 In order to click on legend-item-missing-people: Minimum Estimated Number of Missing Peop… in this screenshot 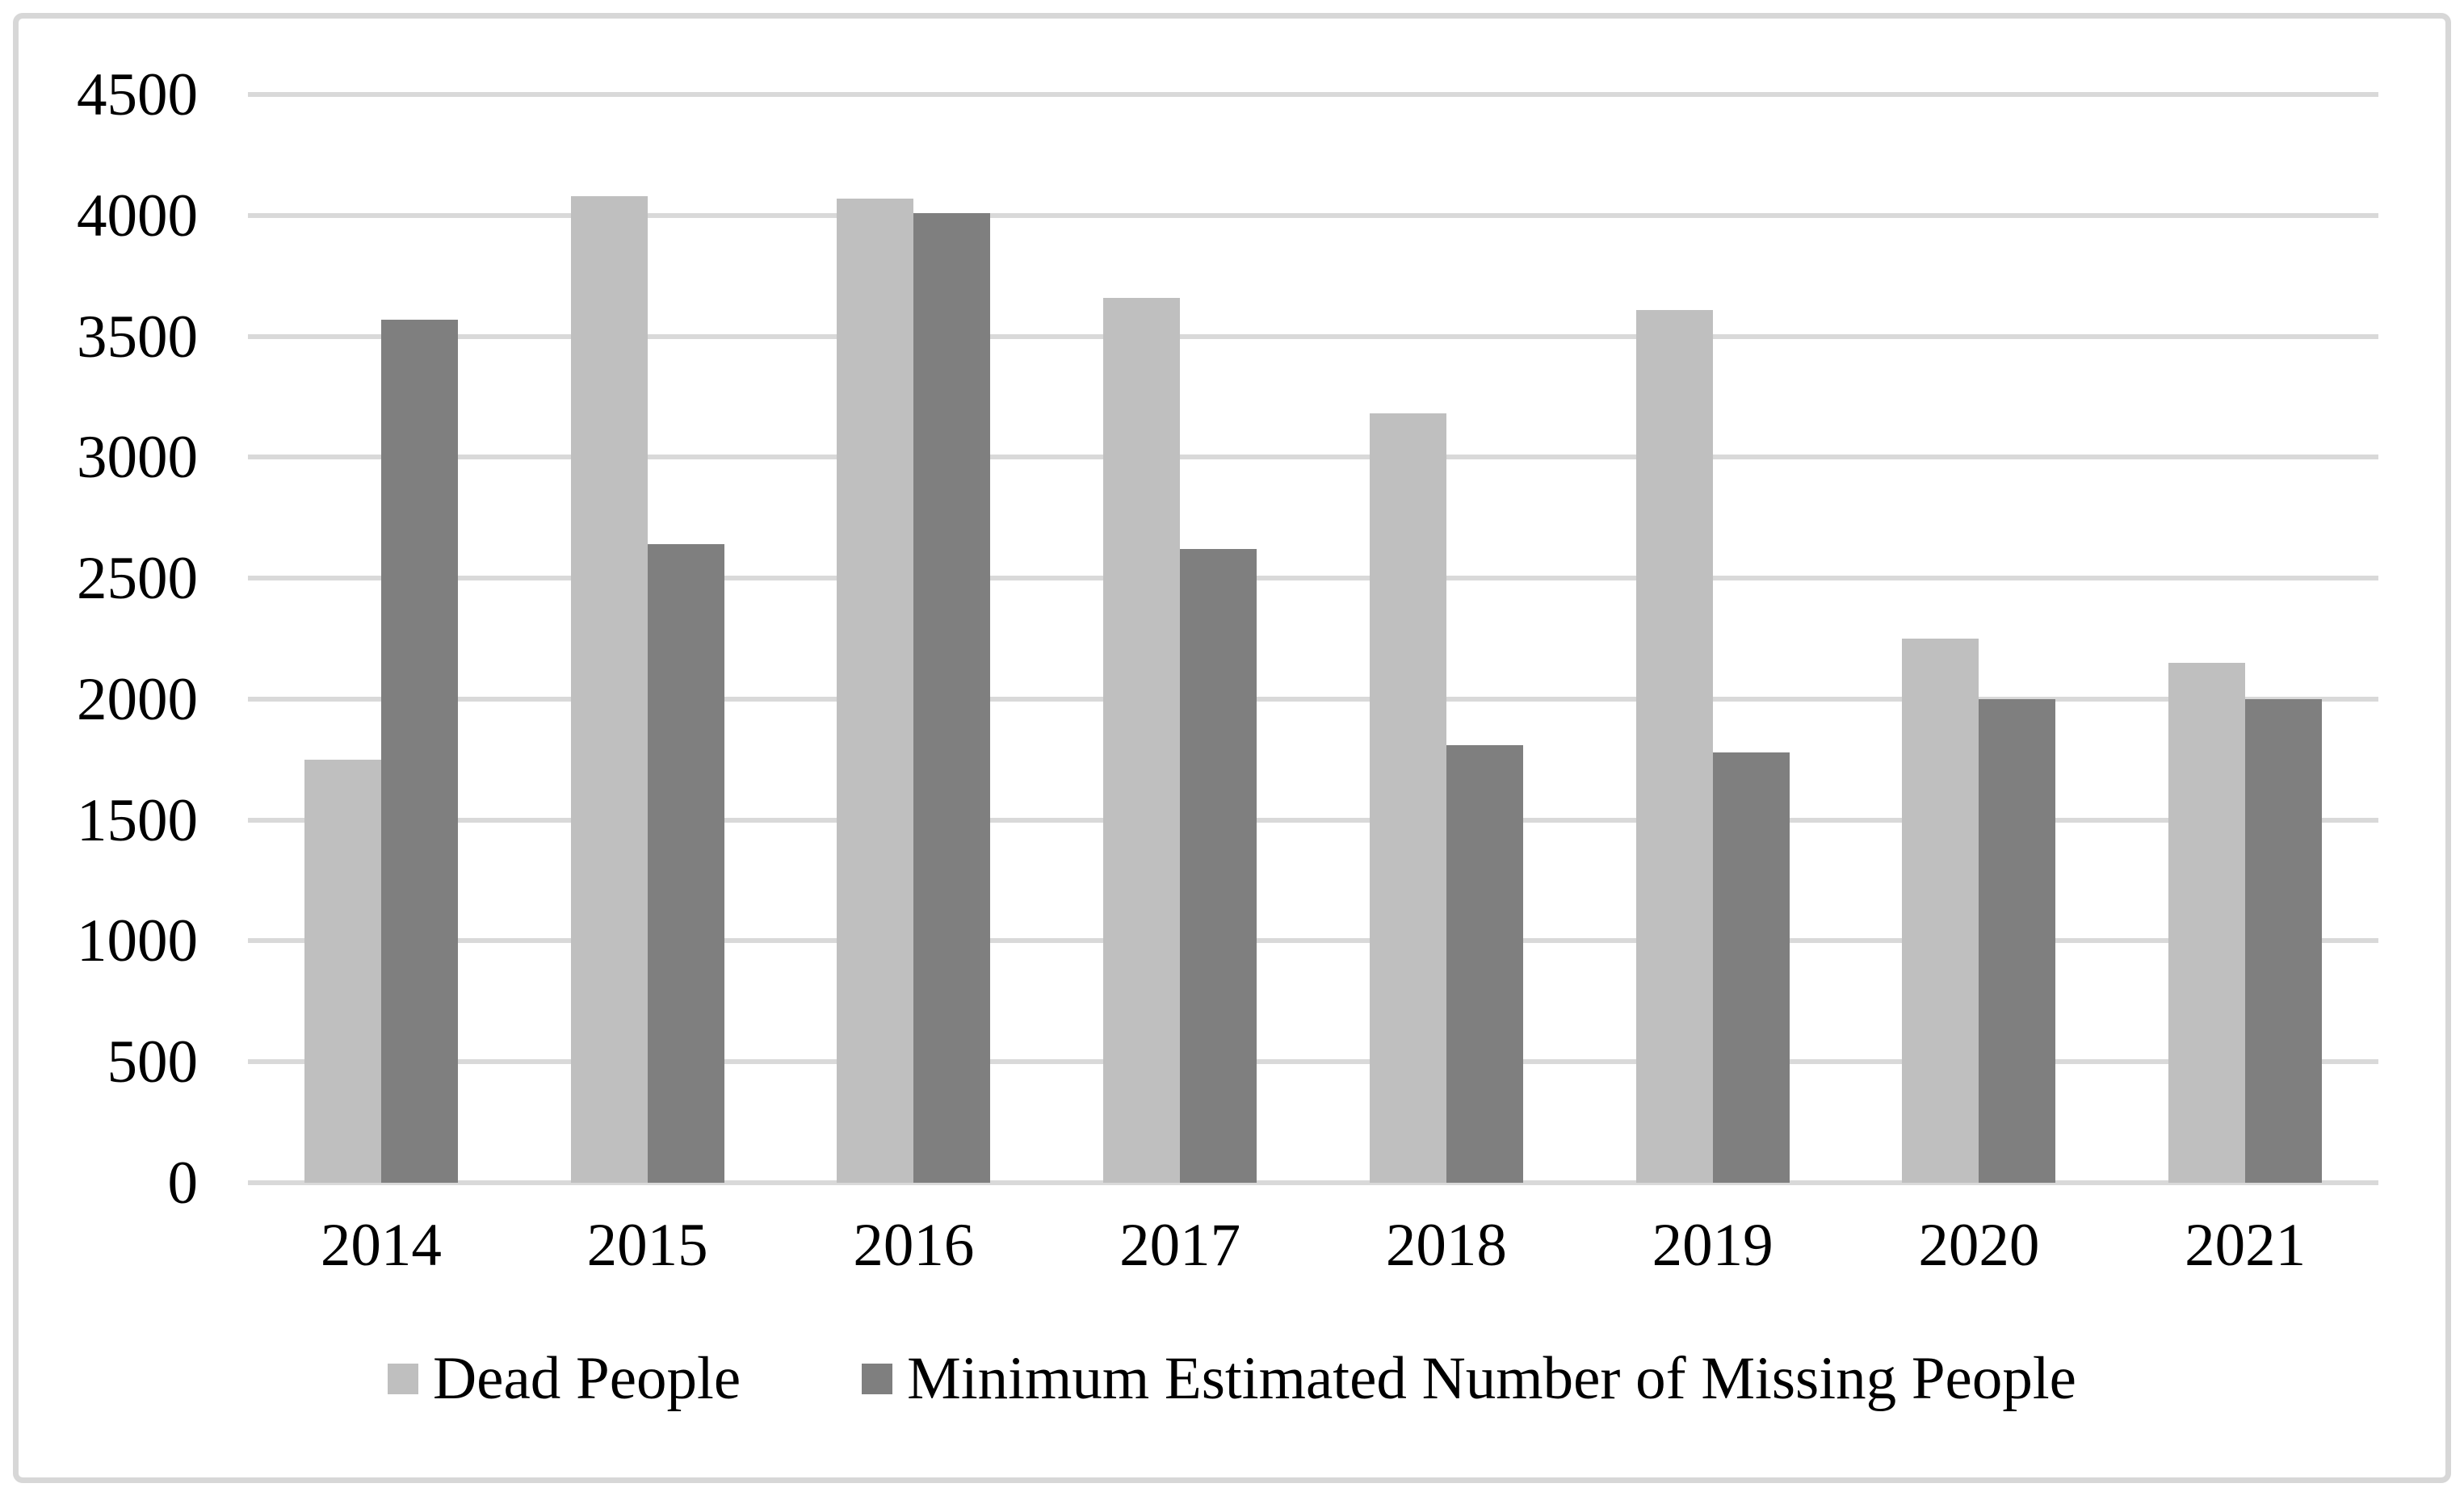, I will do `click(1469, 1379)`.